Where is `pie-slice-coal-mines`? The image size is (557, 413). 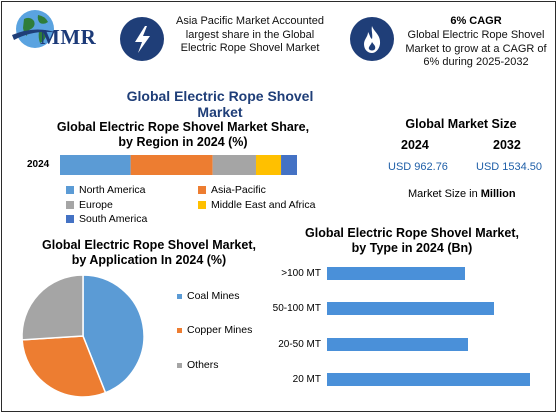
pie-slice-coal-mines is located at coordinates (113, 334).